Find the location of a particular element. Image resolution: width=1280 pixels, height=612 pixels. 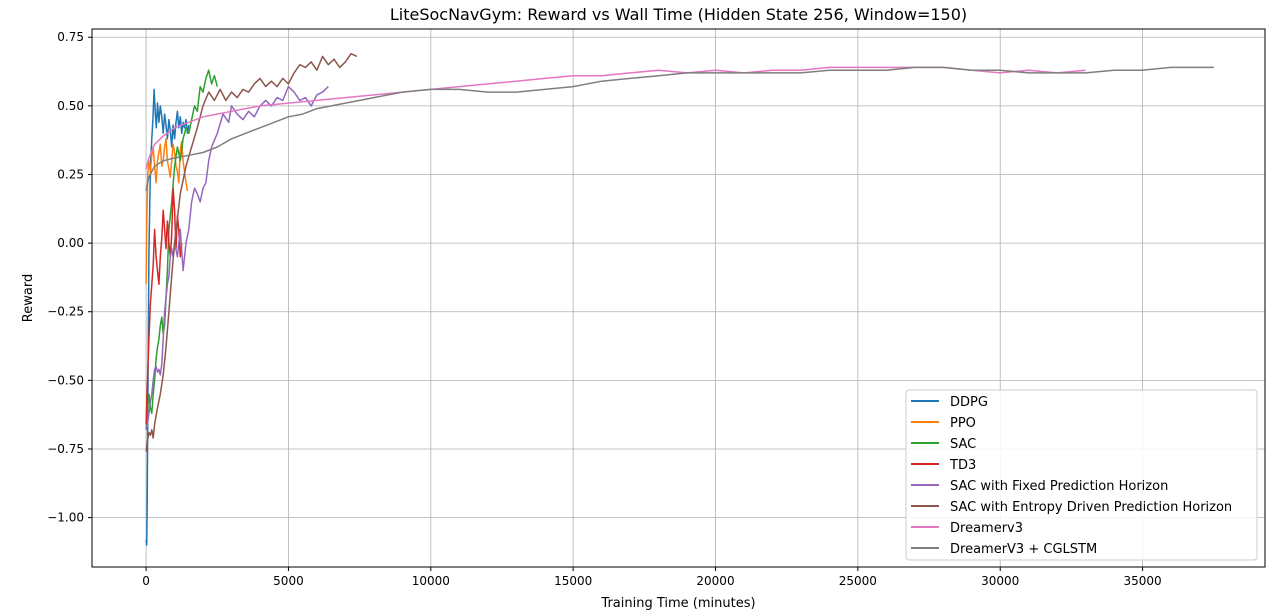

x-tick-label: 25000 is located at coordinates (858, 581).